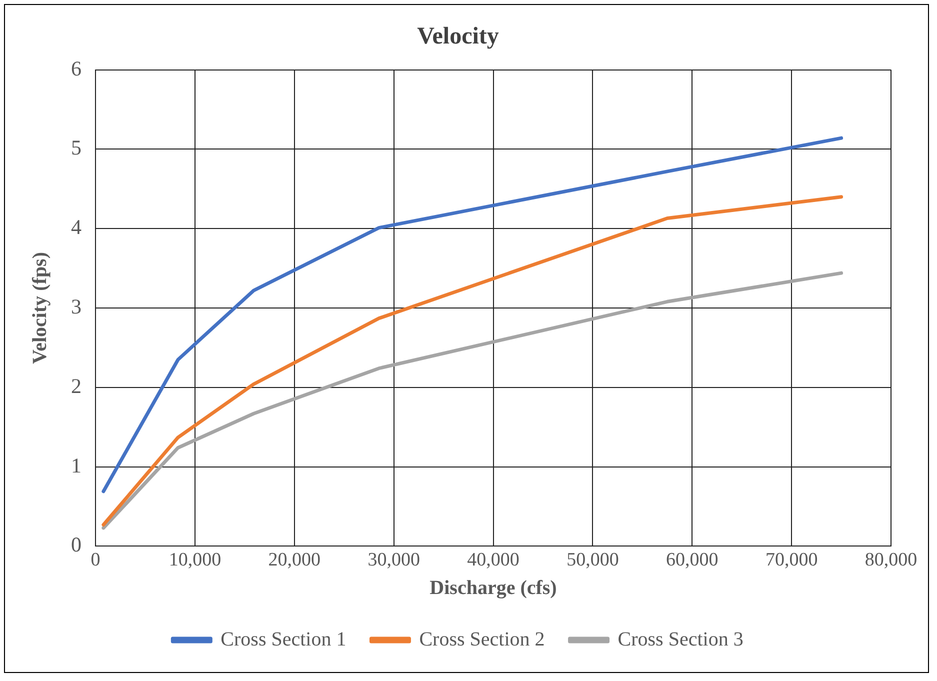 The width and height of the screenshot is (937, 681). What do you see at coordinates (482, 639) in the screenshot?
I see `legend-label: Cross Section 2` at bounding box center [482, 639].